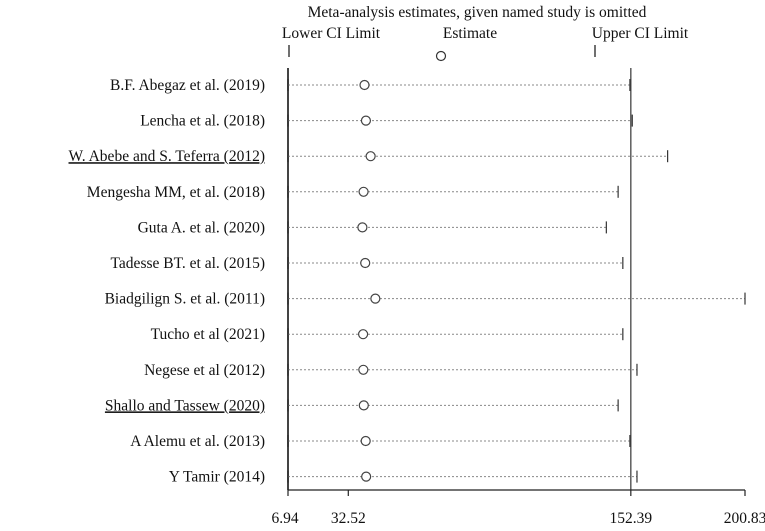 This screenshot has width=765, height=531. I want to click on x-tick-label: 152.39, so click(631, 518).